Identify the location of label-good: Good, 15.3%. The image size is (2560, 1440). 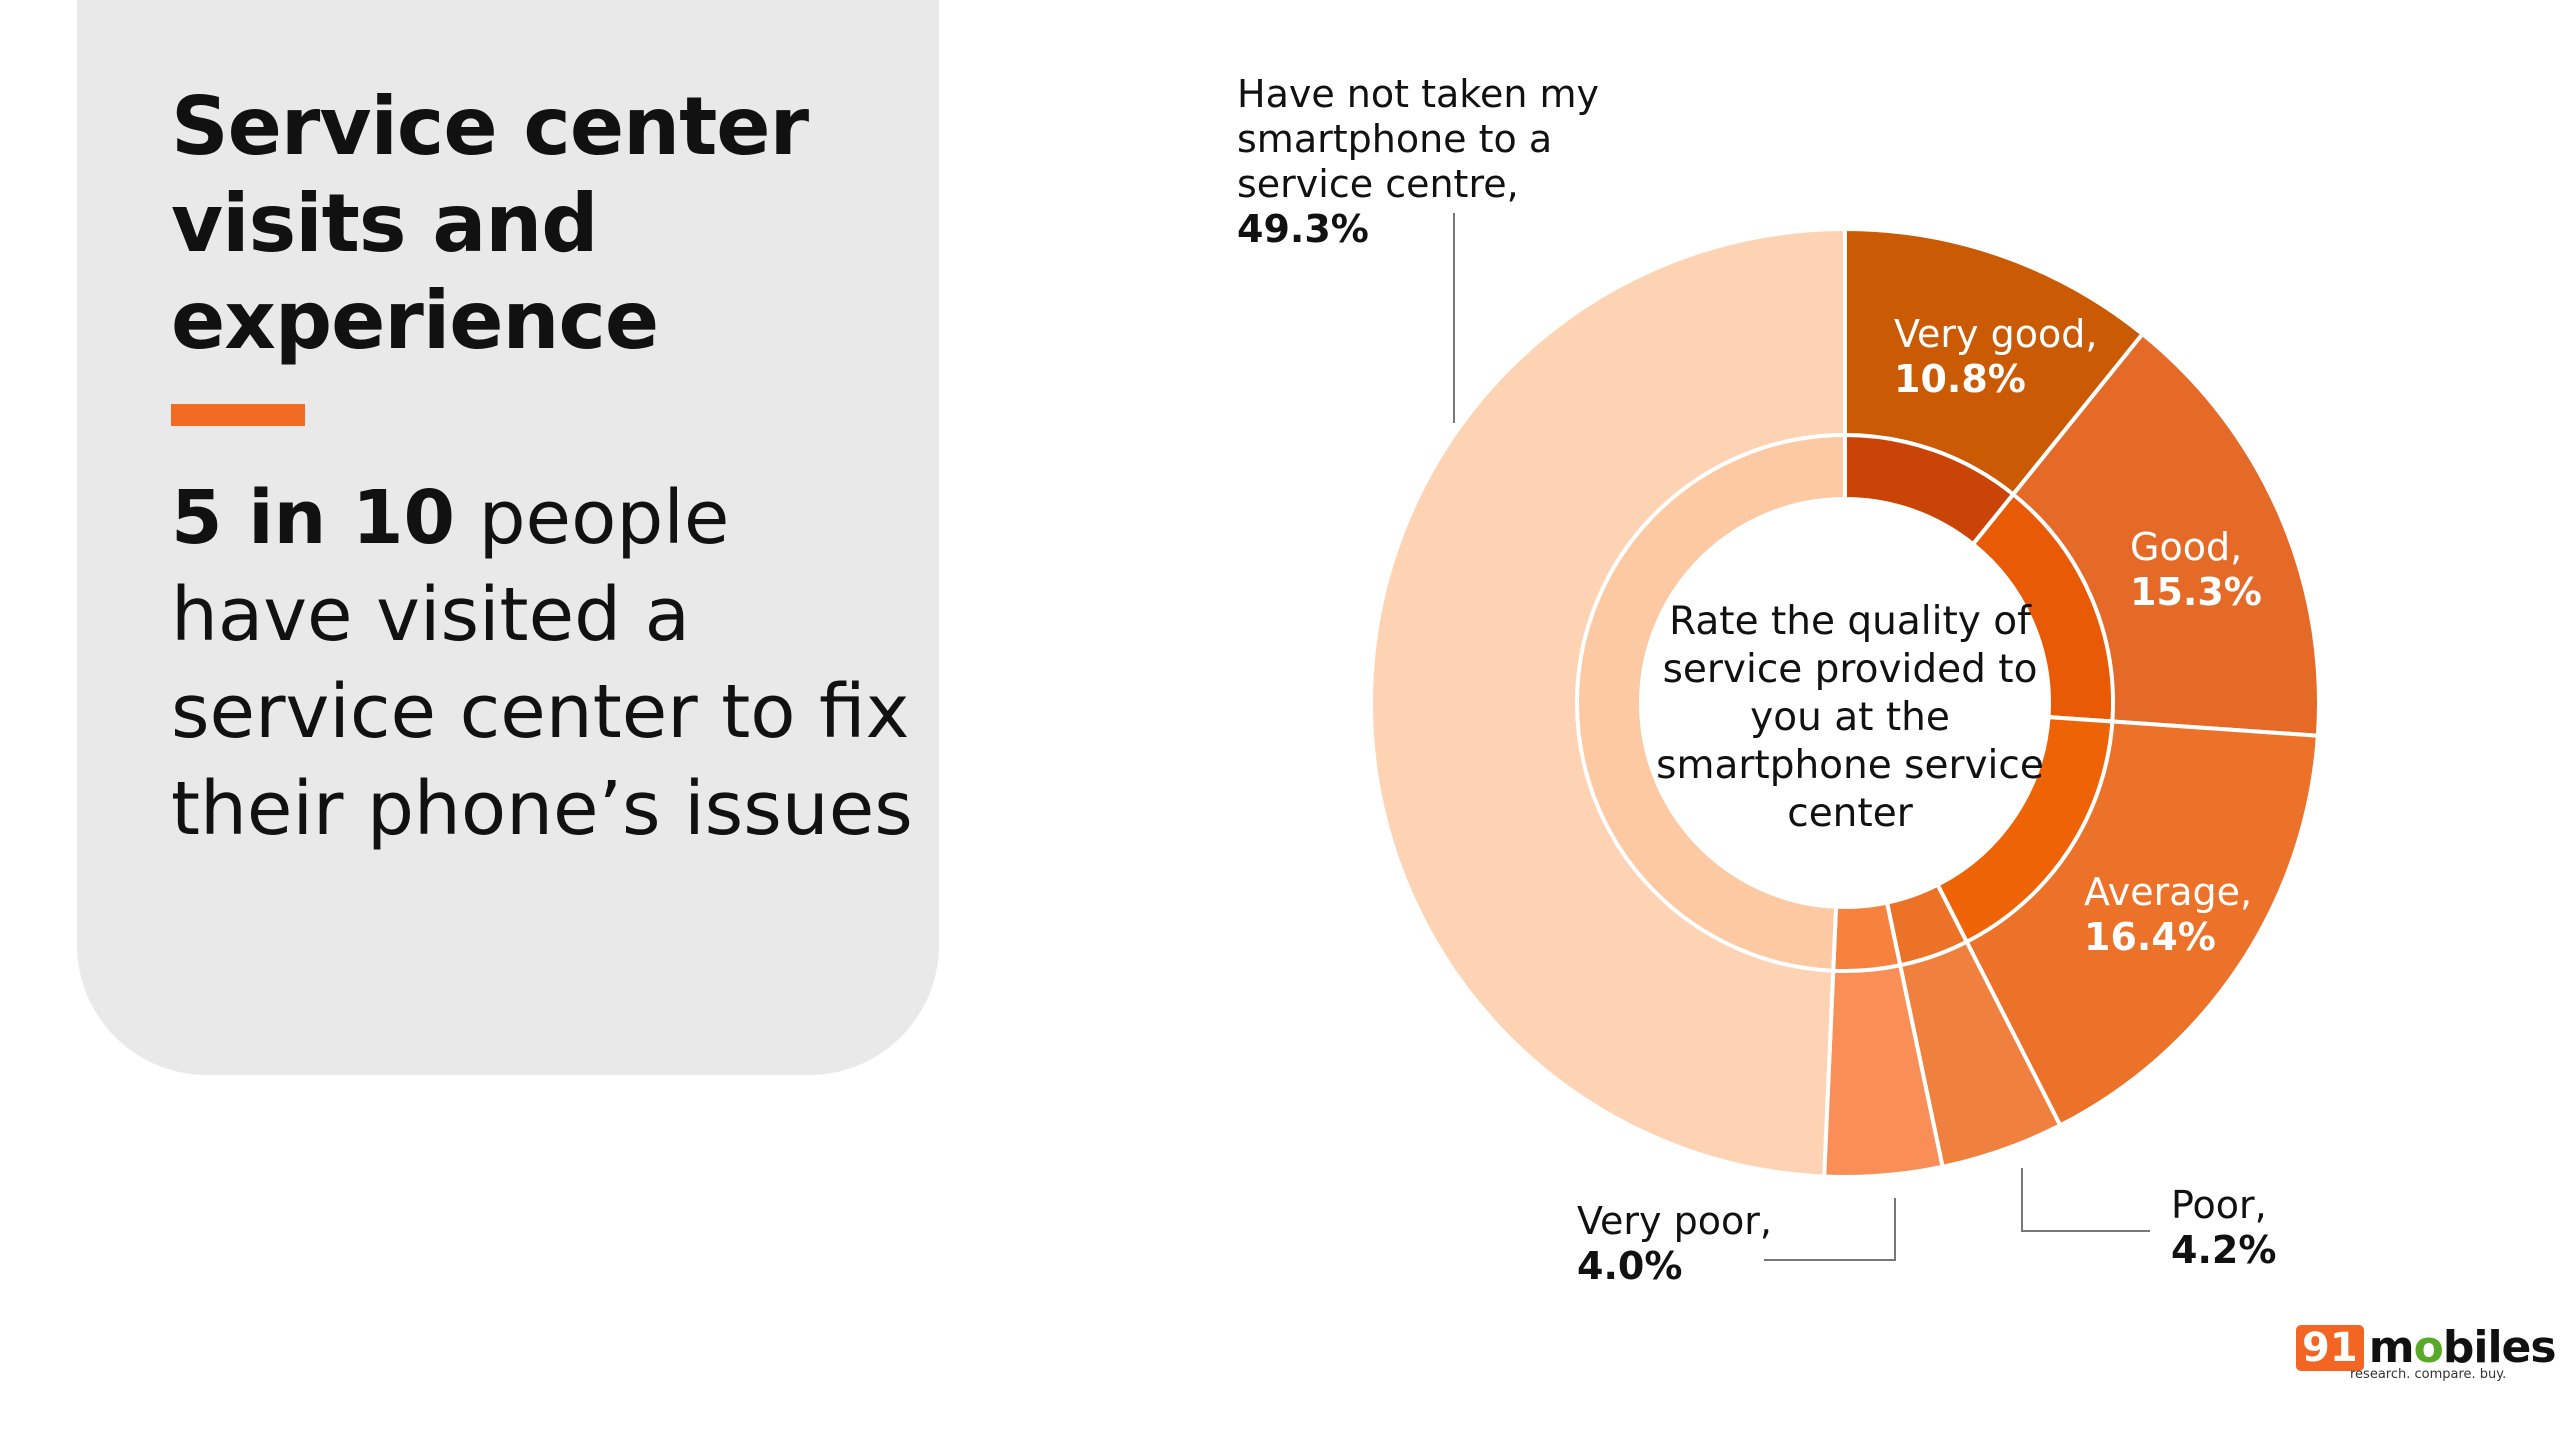
(2196, 570).